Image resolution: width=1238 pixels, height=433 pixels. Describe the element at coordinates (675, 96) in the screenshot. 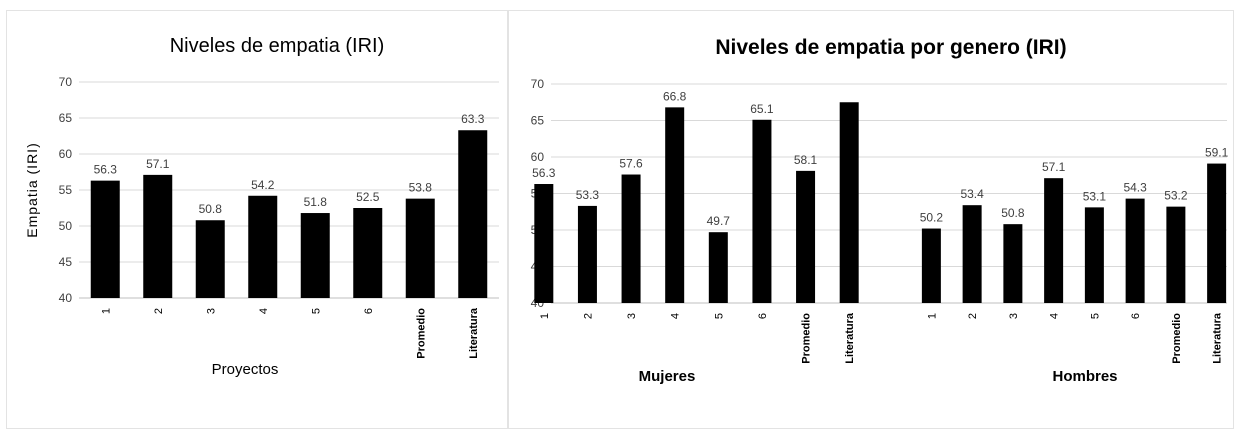

I see `data-label: 66.8` at that location.